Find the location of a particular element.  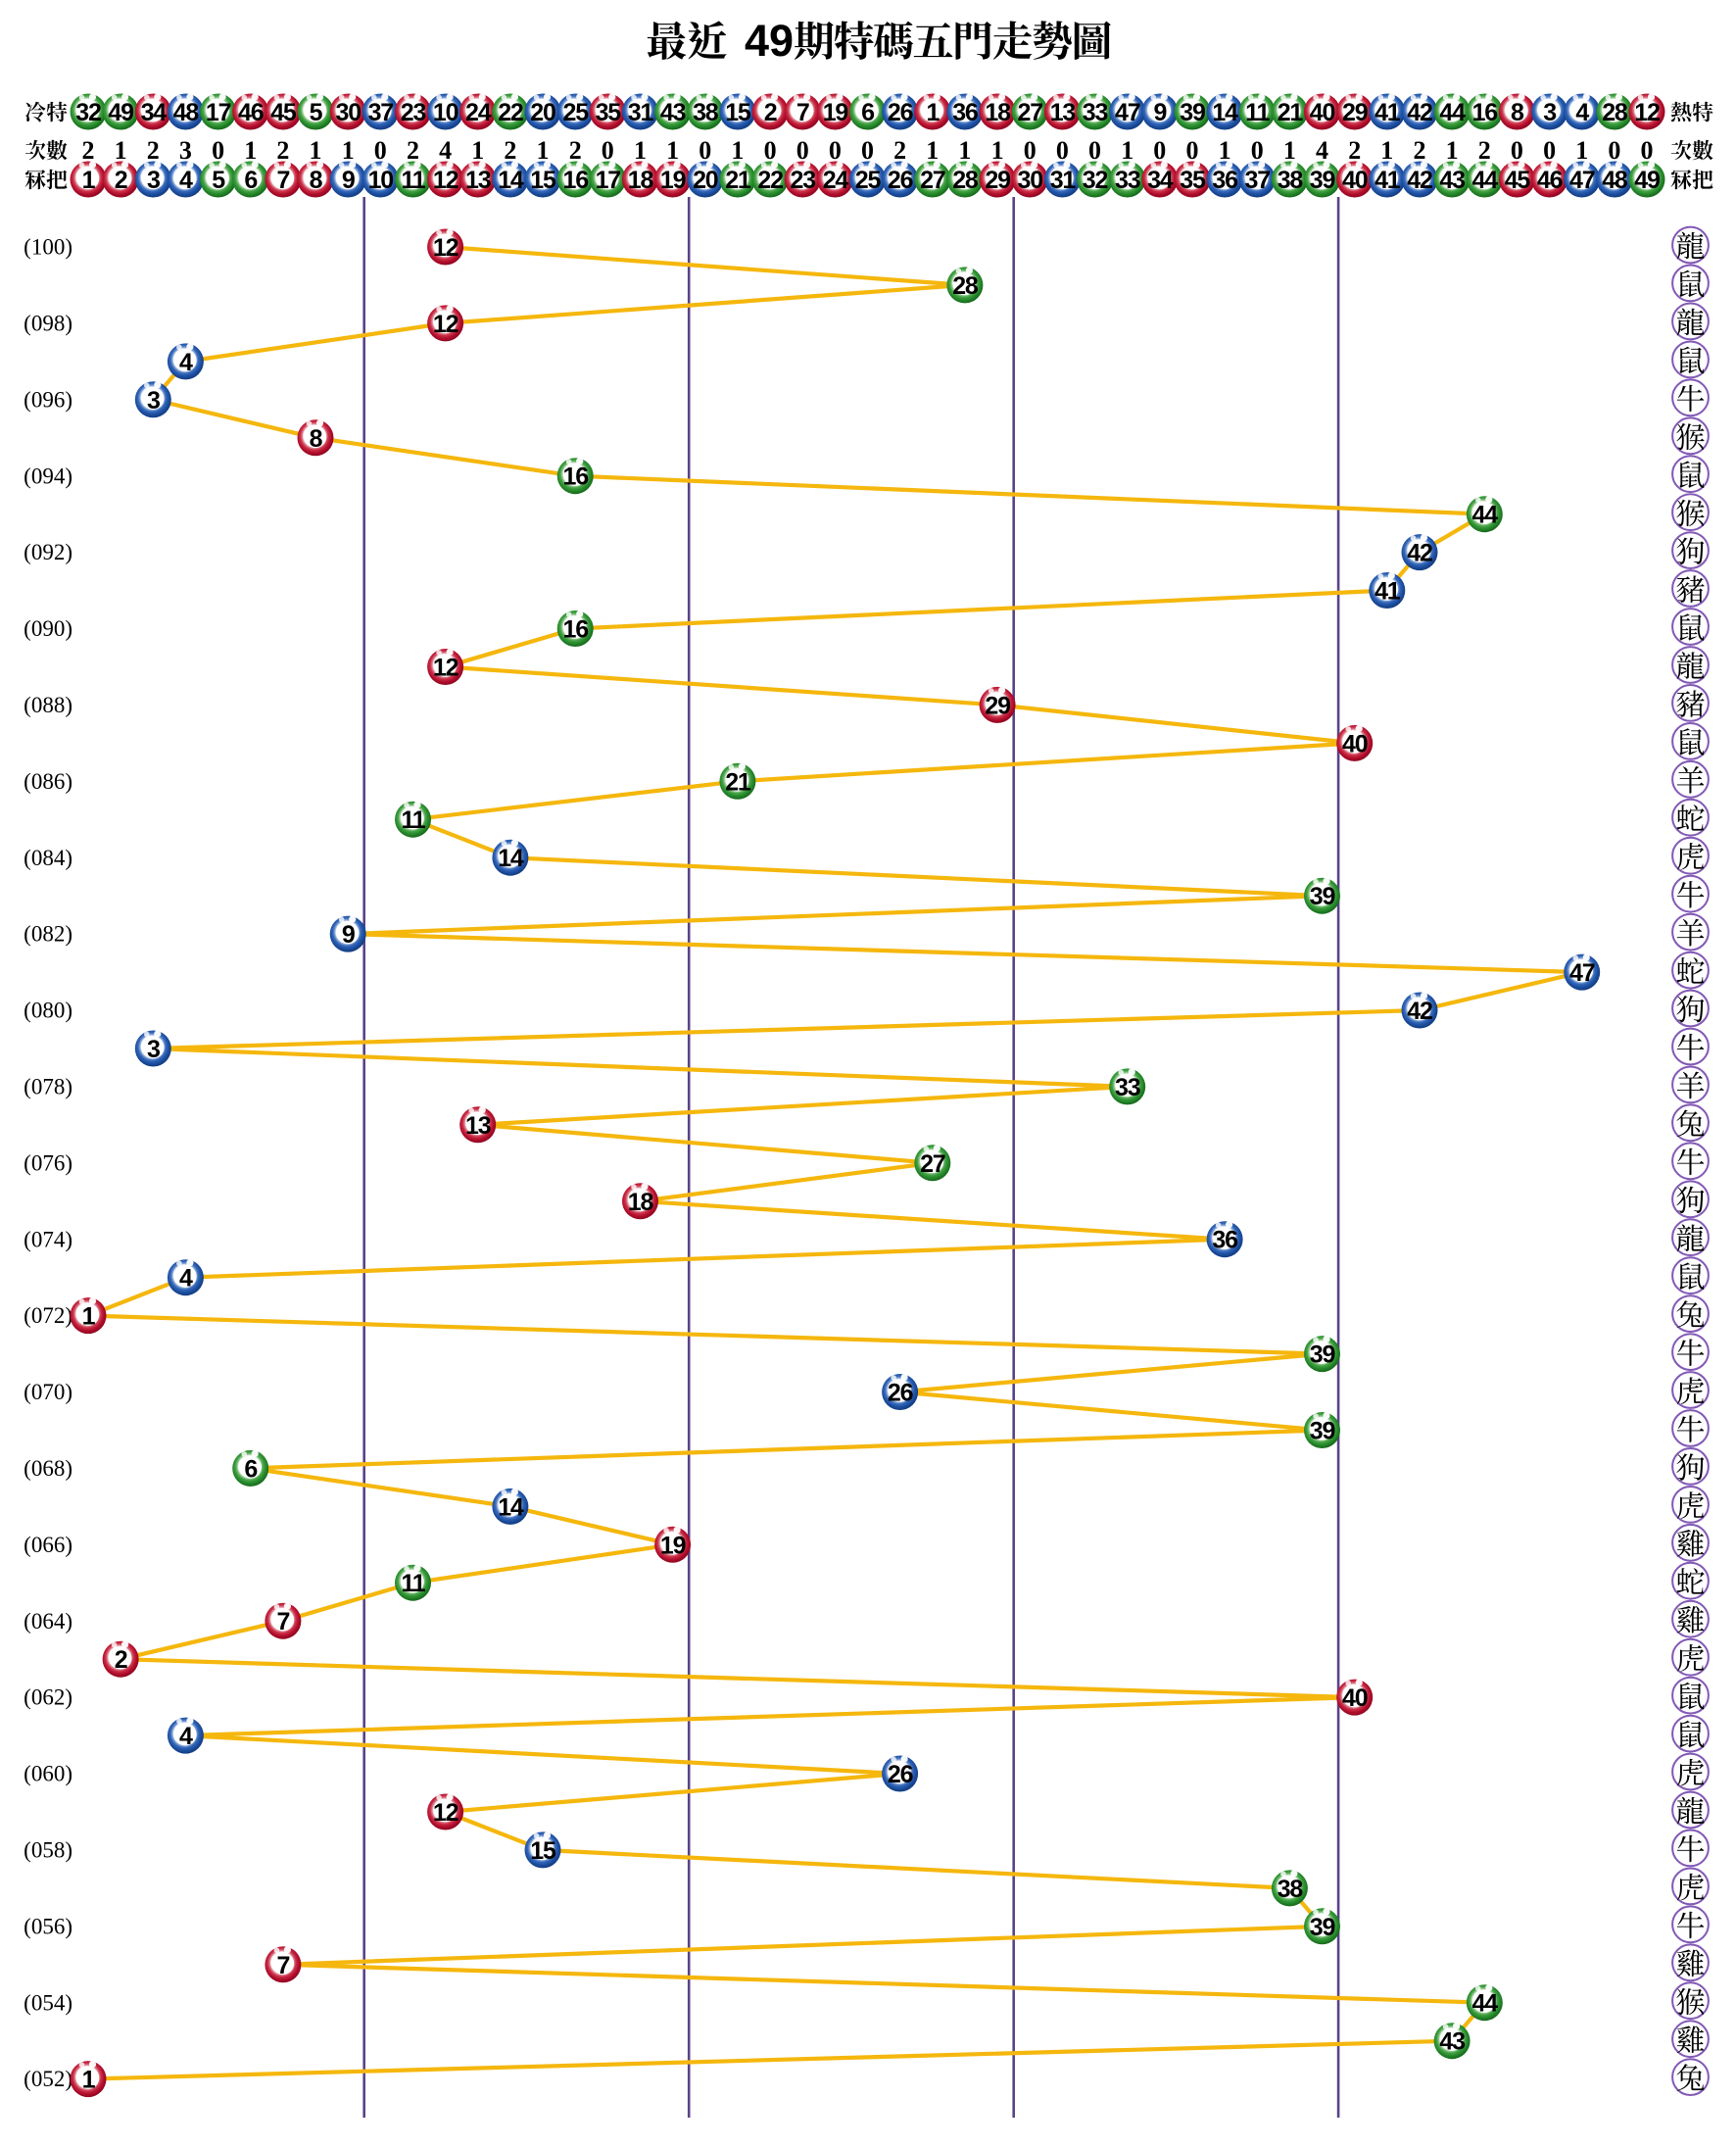

svg-text: (080) is located at coordinates (48, 1011).